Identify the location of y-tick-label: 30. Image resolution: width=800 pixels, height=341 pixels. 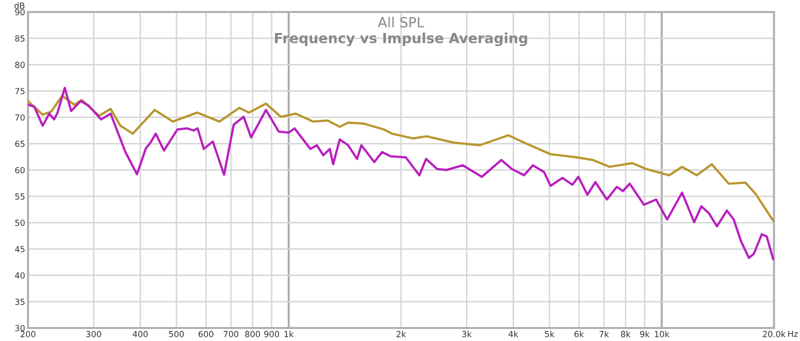
(20, 328).